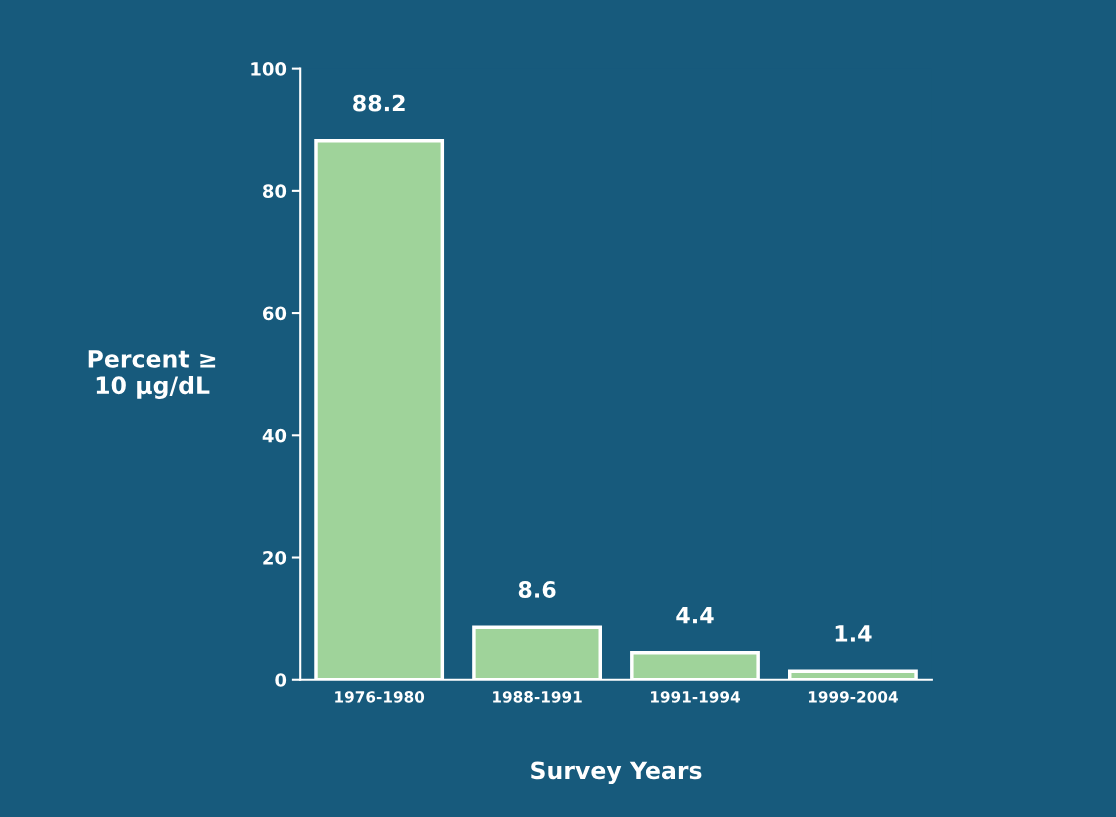 Image resolution: width=1116 pixels, height=817 pixels. What do you see at coordinates (695, 615) in the screenshot?
I see `data-label: 4.4` at bounding box center [695, 615].